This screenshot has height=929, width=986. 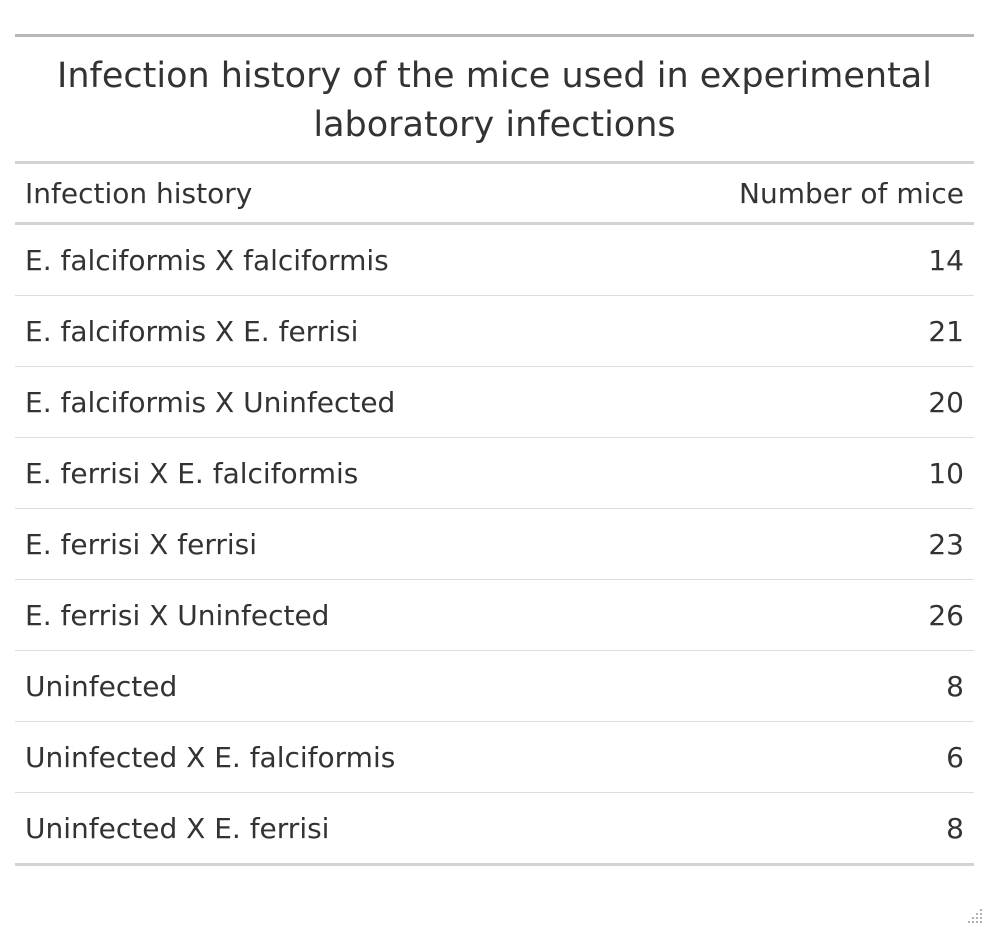 I want to click on table-row: E. ferrisi X ferrisi 23, so click(x=494, y=544).